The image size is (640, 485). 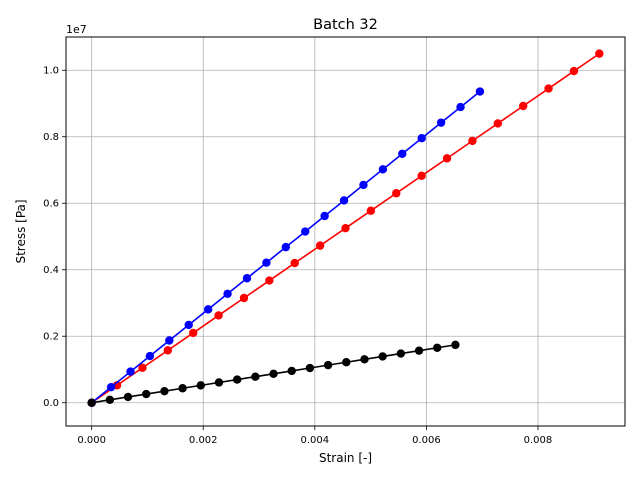 What do you see at coordinates (91, 440) in the screenshot?
I see `x-tick-label: 0.000` at bounding box center [91, 440].